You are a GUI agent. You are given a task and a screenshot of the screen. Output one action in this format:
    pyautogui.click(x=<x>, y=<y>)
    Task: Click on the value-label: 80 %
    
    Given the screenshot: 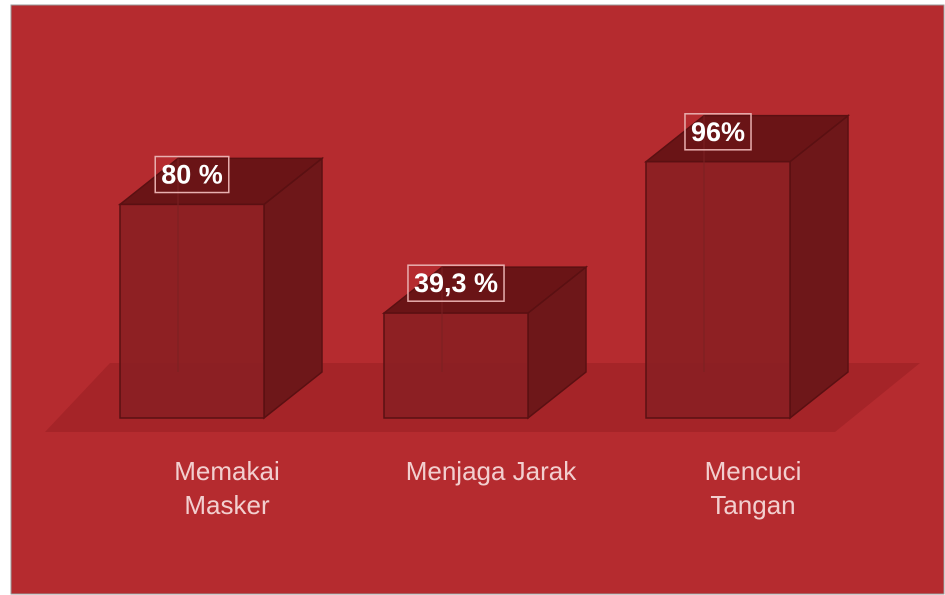 What is the action you would take?
    pyautogui.click(x=192, y=175)
    